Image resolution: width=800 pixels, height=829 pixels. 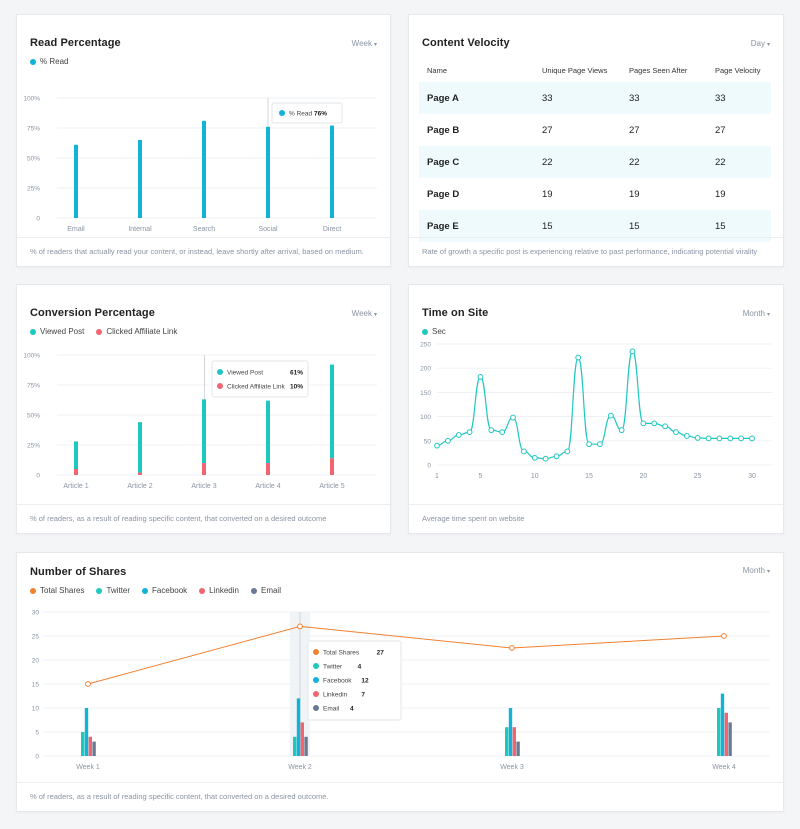 What do you see at coordinates (296, 373) in the screenshot?
I see `tooltip-value: 61%` at bounding box center [296, 373].